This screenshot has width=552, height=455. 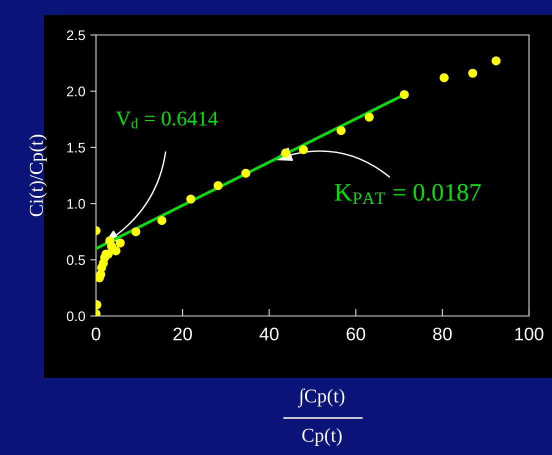 I want to click on y-tick-label: 1.0, so click(x=76, y=203).